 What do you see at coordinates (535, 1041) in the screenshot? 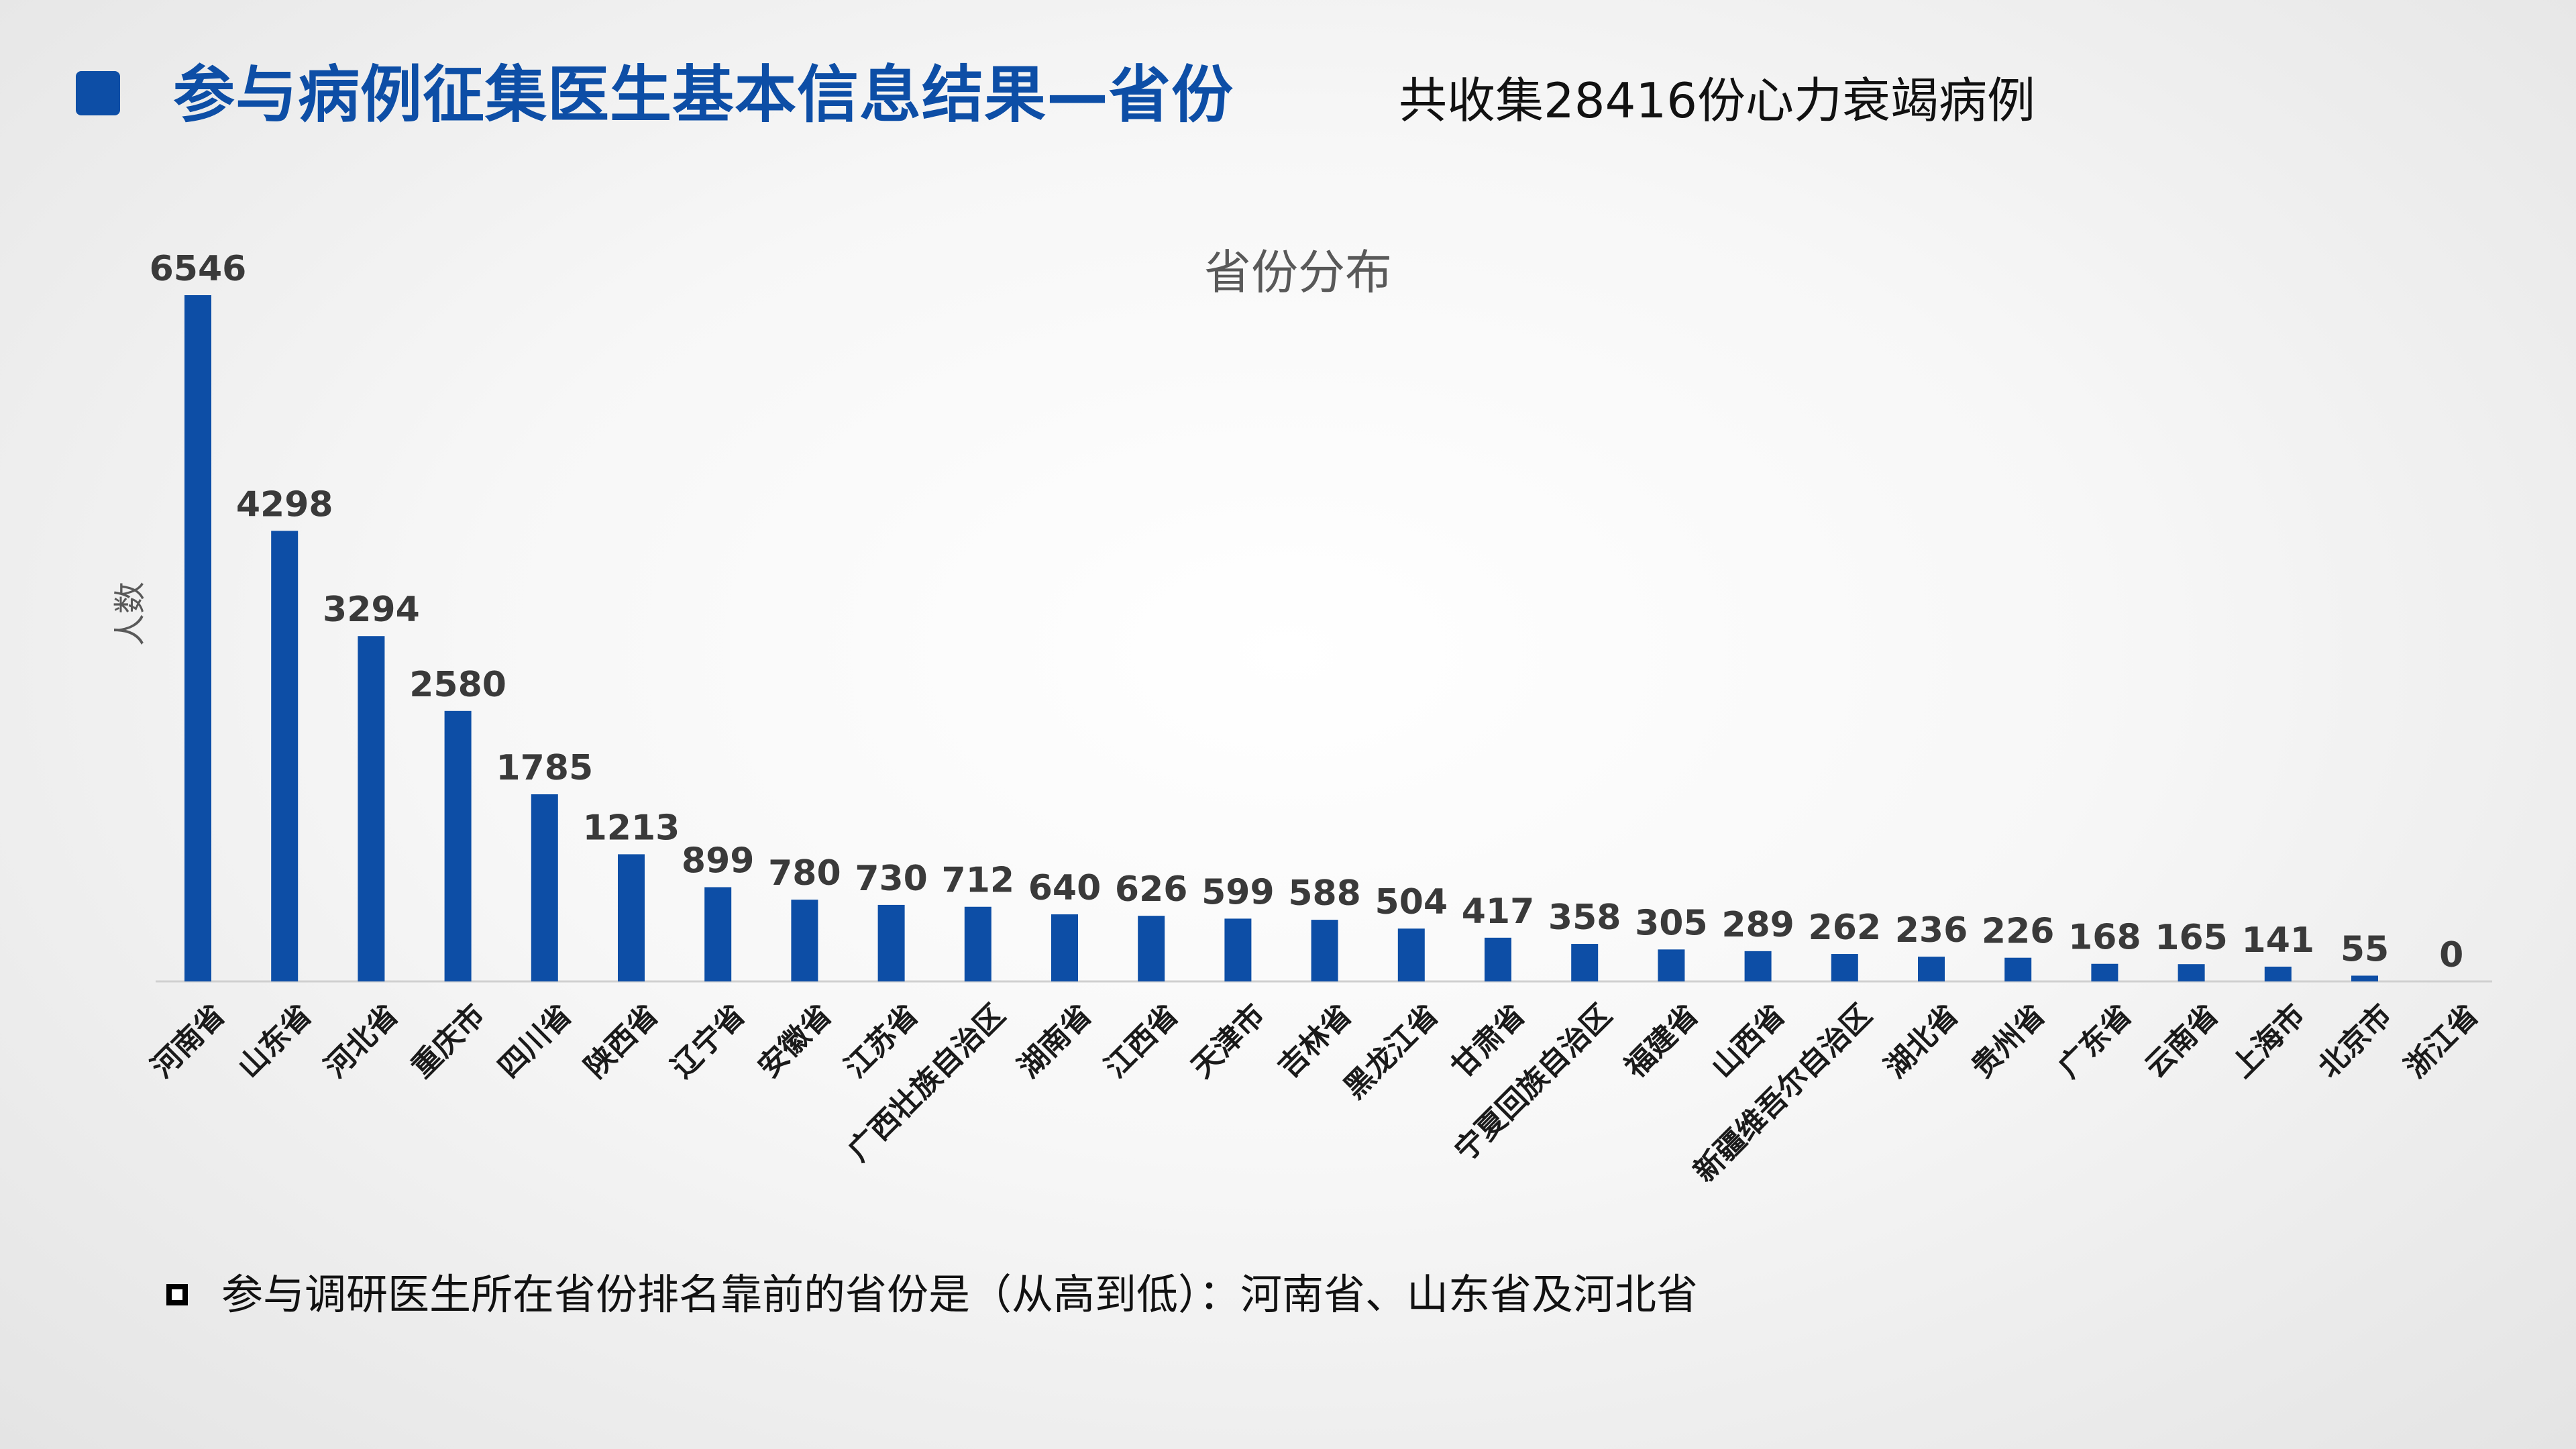
I see `category-label: 四川省` at bounding box center [535, 1041].